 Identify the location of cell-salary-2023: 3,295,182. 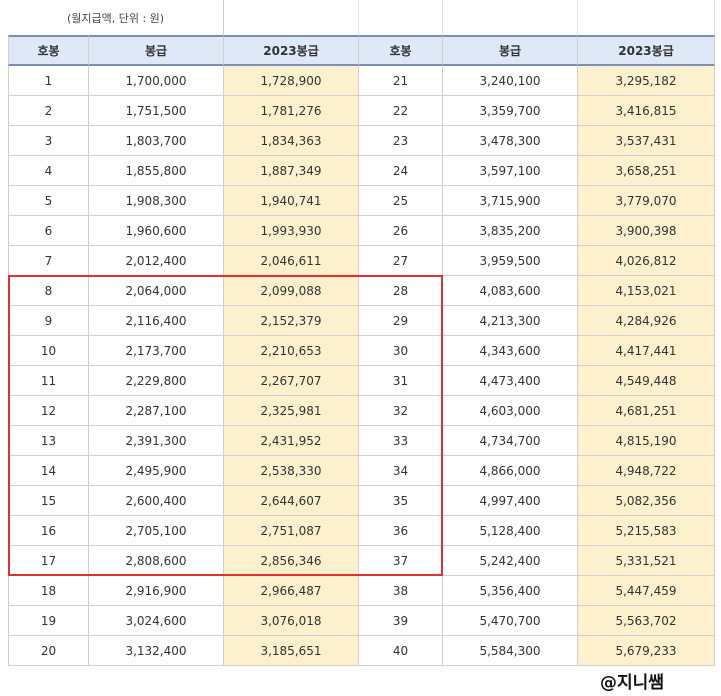
(646, 81).